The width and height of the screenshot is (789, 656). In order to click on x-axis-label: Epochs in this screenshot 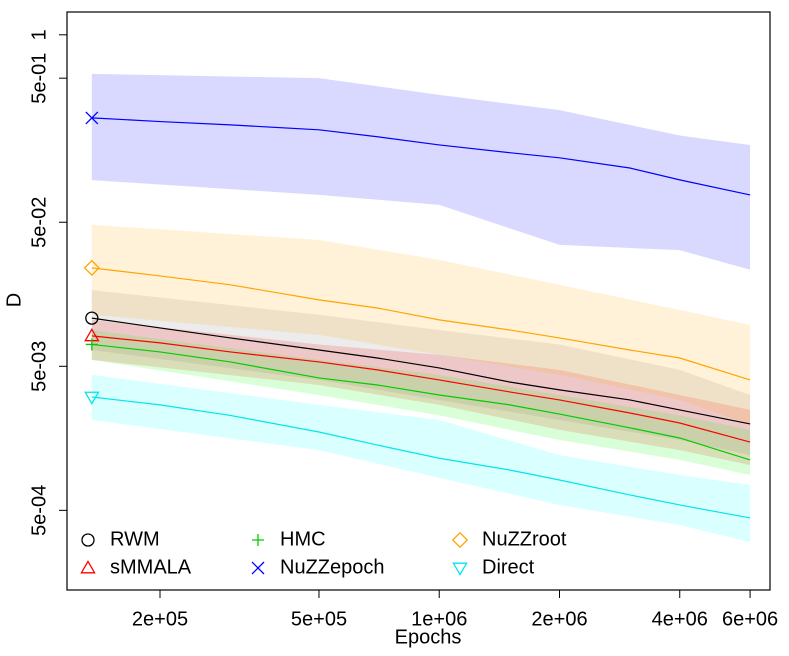, I will do `click(428, 637)`.